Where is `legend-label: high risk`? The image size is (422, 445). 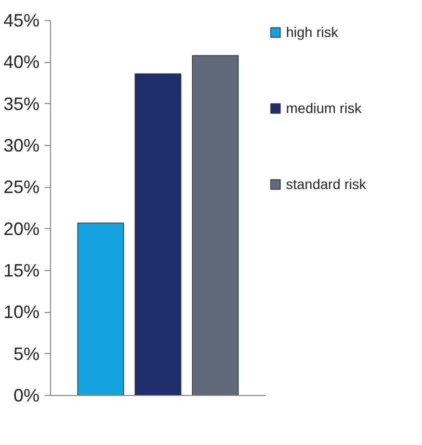 legend-label: high risk is located at coordinates (312, 32).